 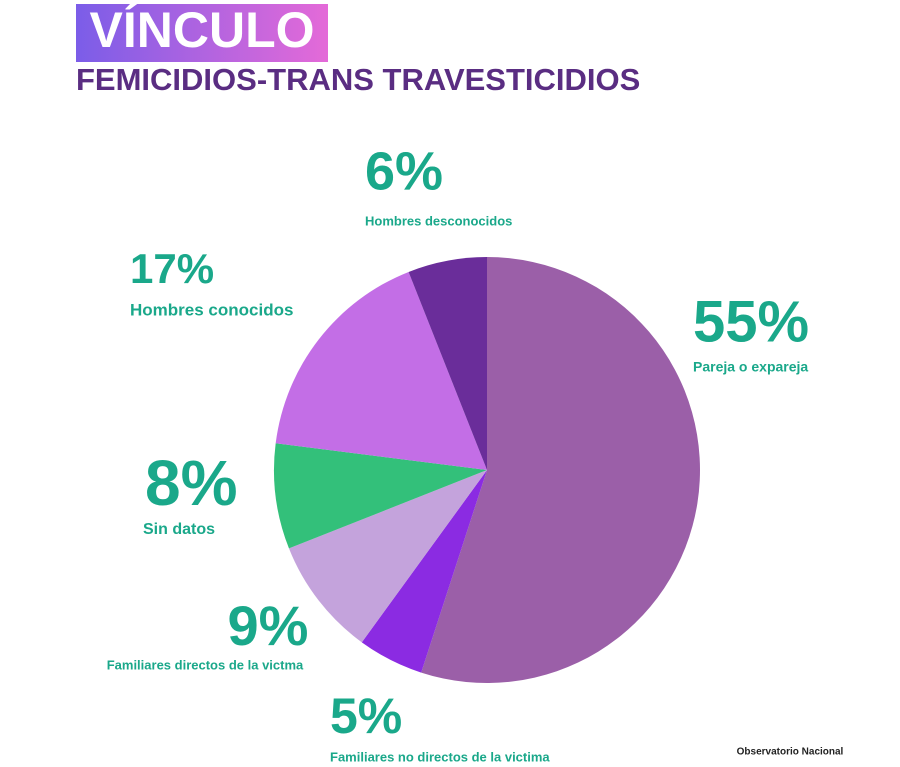 What do you see at coordinates (205, 664) in the screenshot?
I see `slice-label: Familiares directos de la victma` at bounding box center [205, 664].